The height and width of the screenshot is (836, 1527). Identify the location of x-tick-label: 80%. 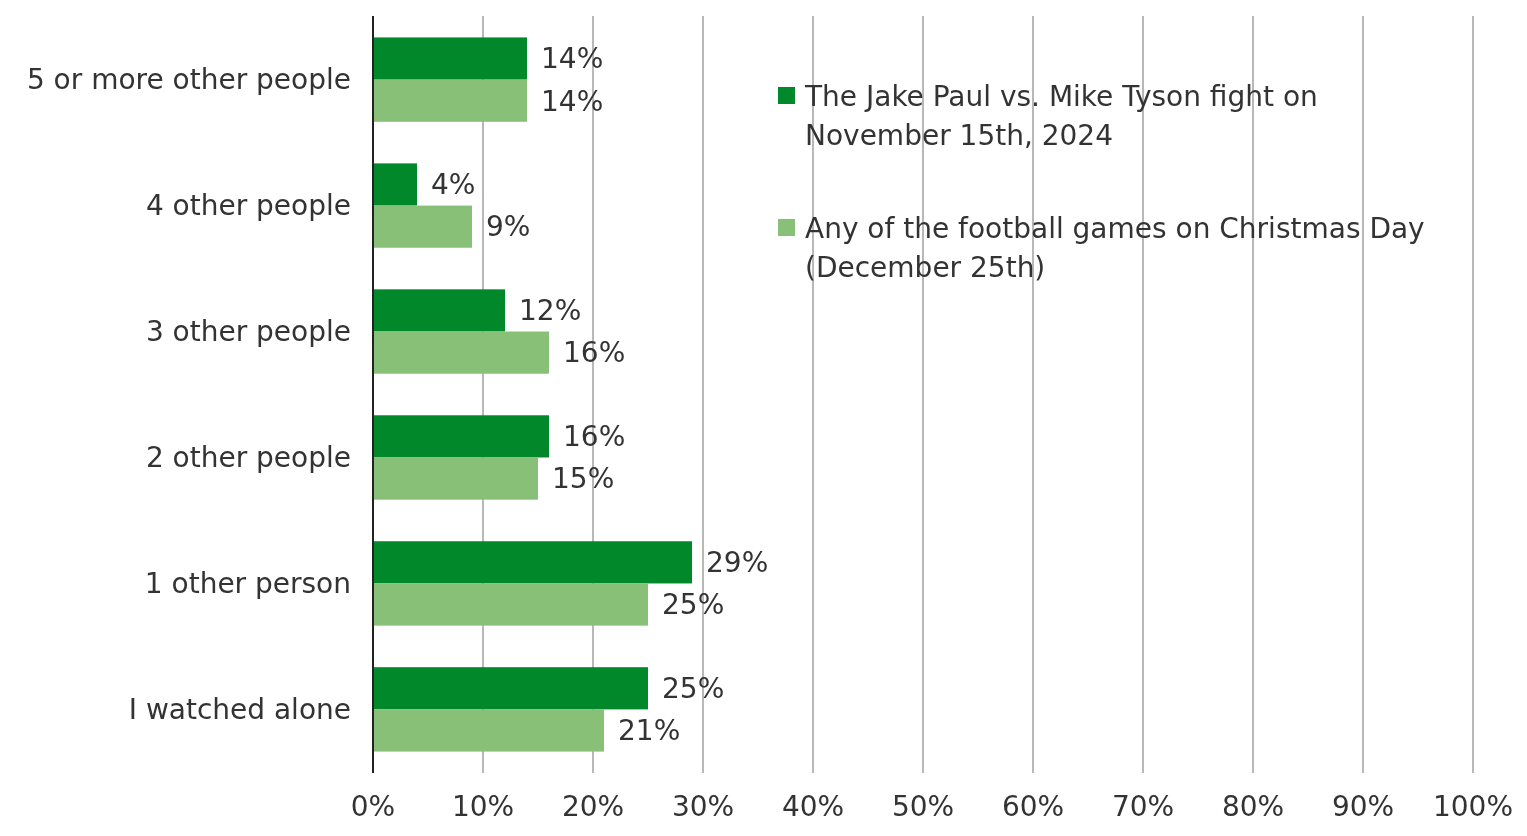
(1253, 806).